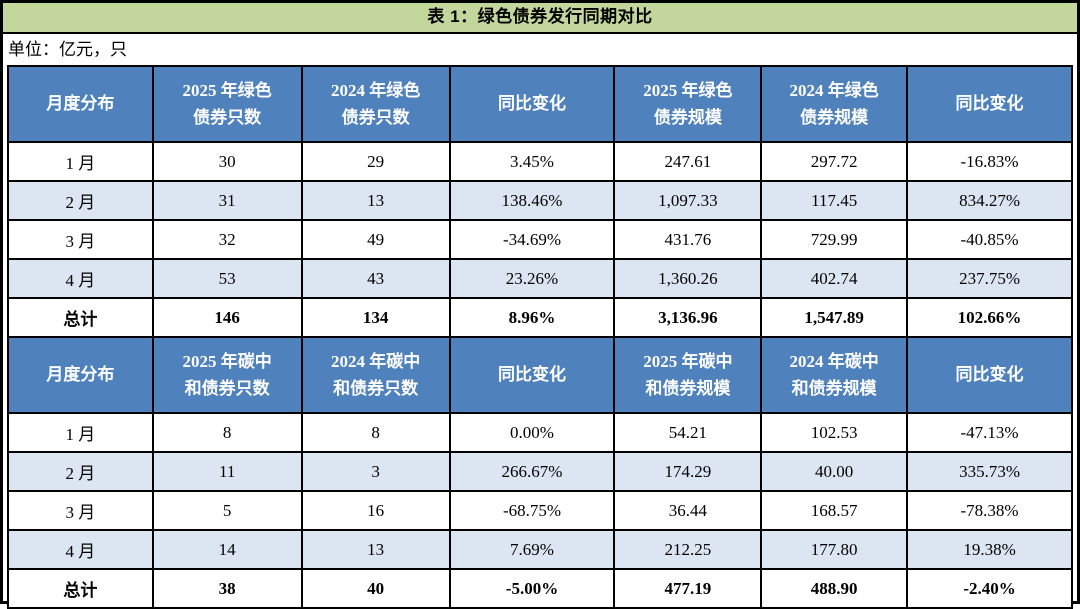 Image resolution: width=1080 pixels, height=609 pixels. I want to click on table-cell: 117.45, so click(834, 200).